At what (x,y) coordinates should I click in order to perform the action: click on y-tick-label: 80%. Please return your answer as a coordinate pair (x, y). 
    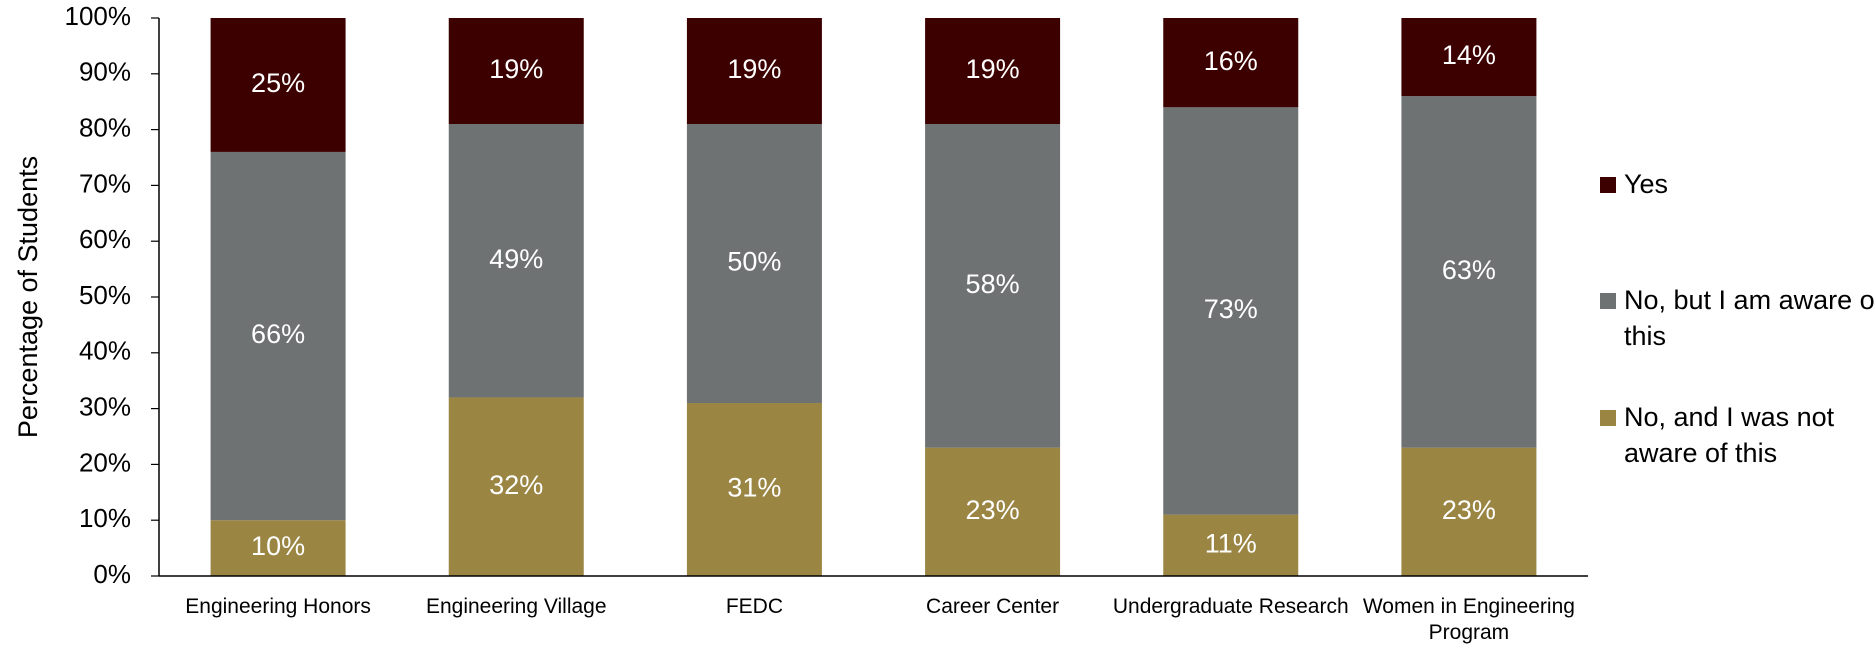
    Looking at the image, I should click on (105, 127).